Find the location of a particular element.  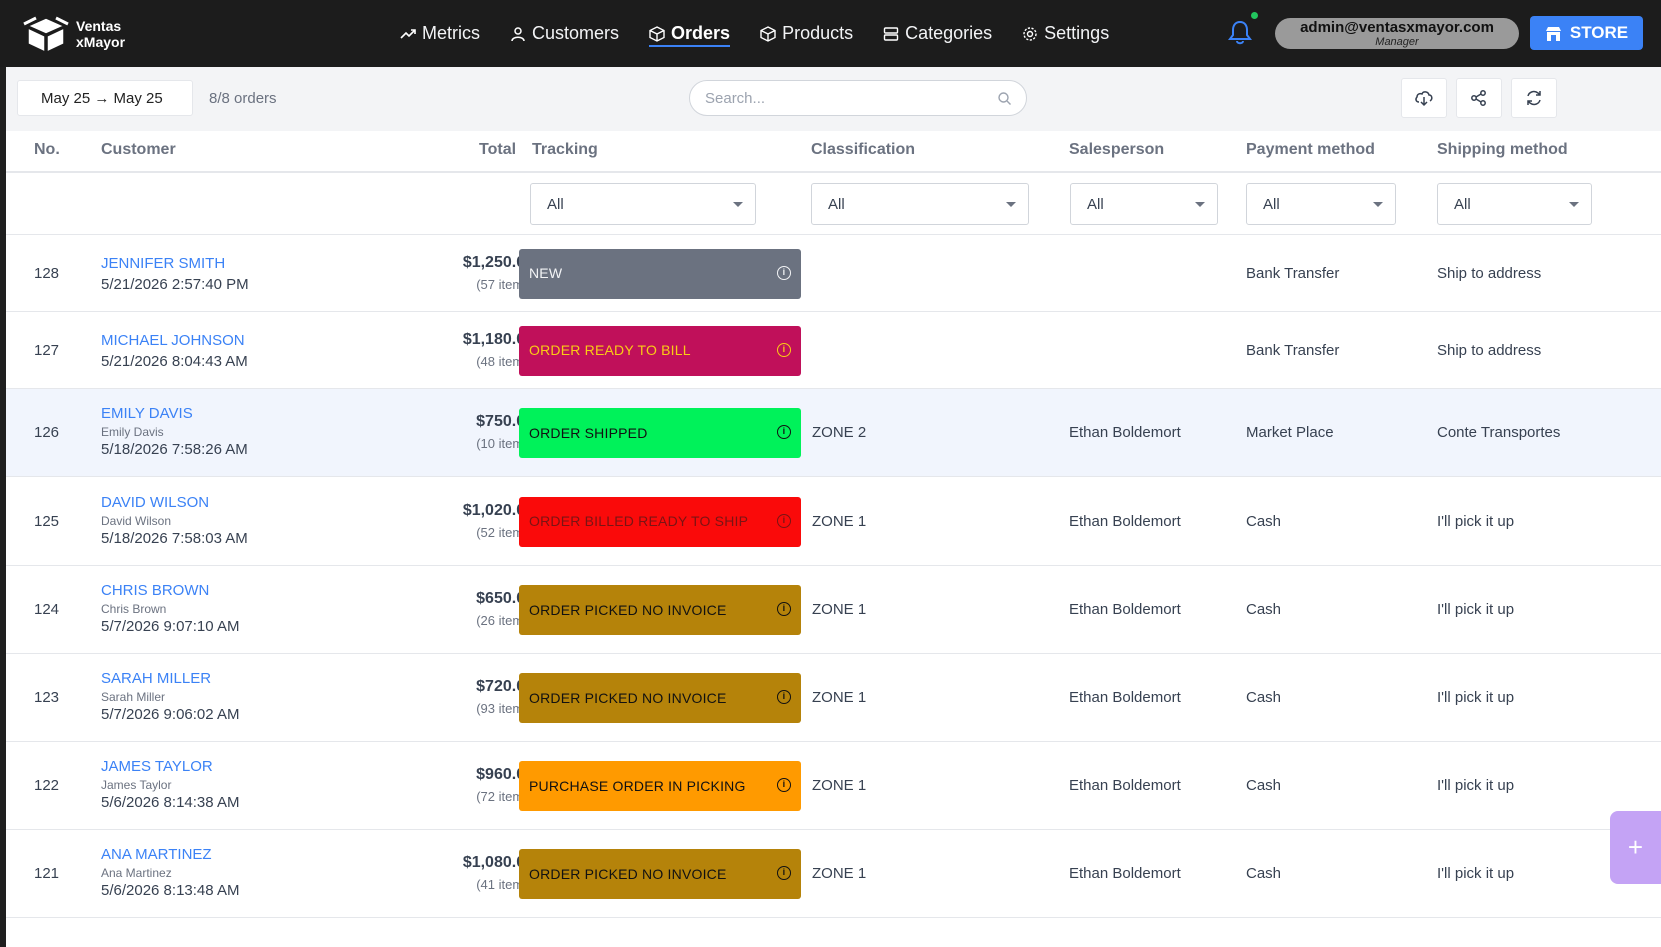

search-icon is located at coordinates (1004, 98).